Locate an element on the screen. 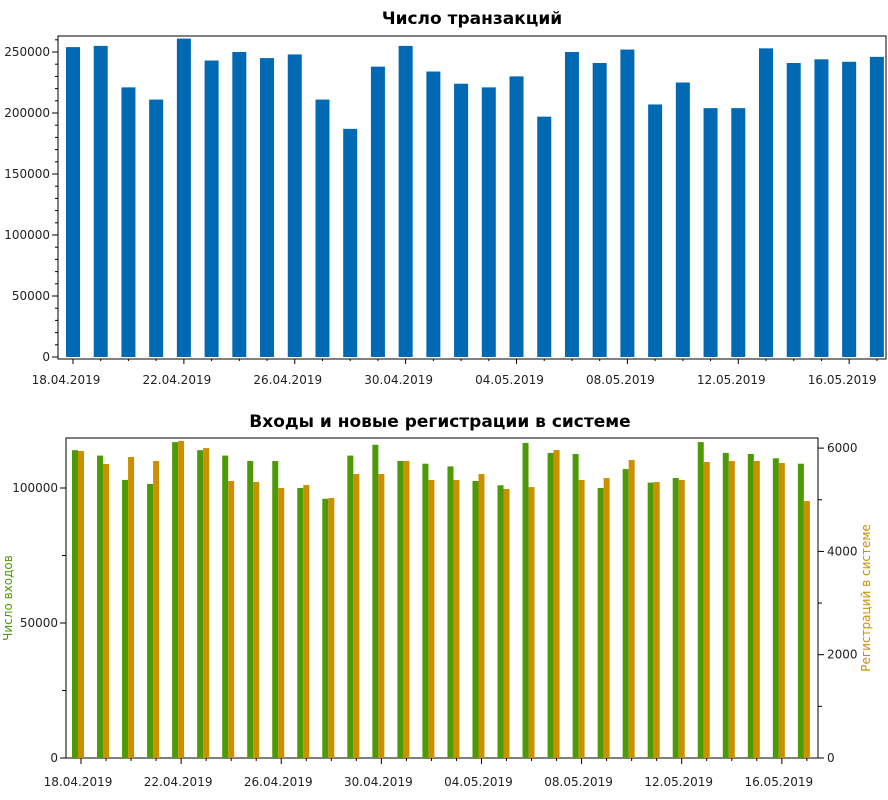 The image size is (888, 800). y-left-tick-label: 100000 is located at coordinates (35, 488).